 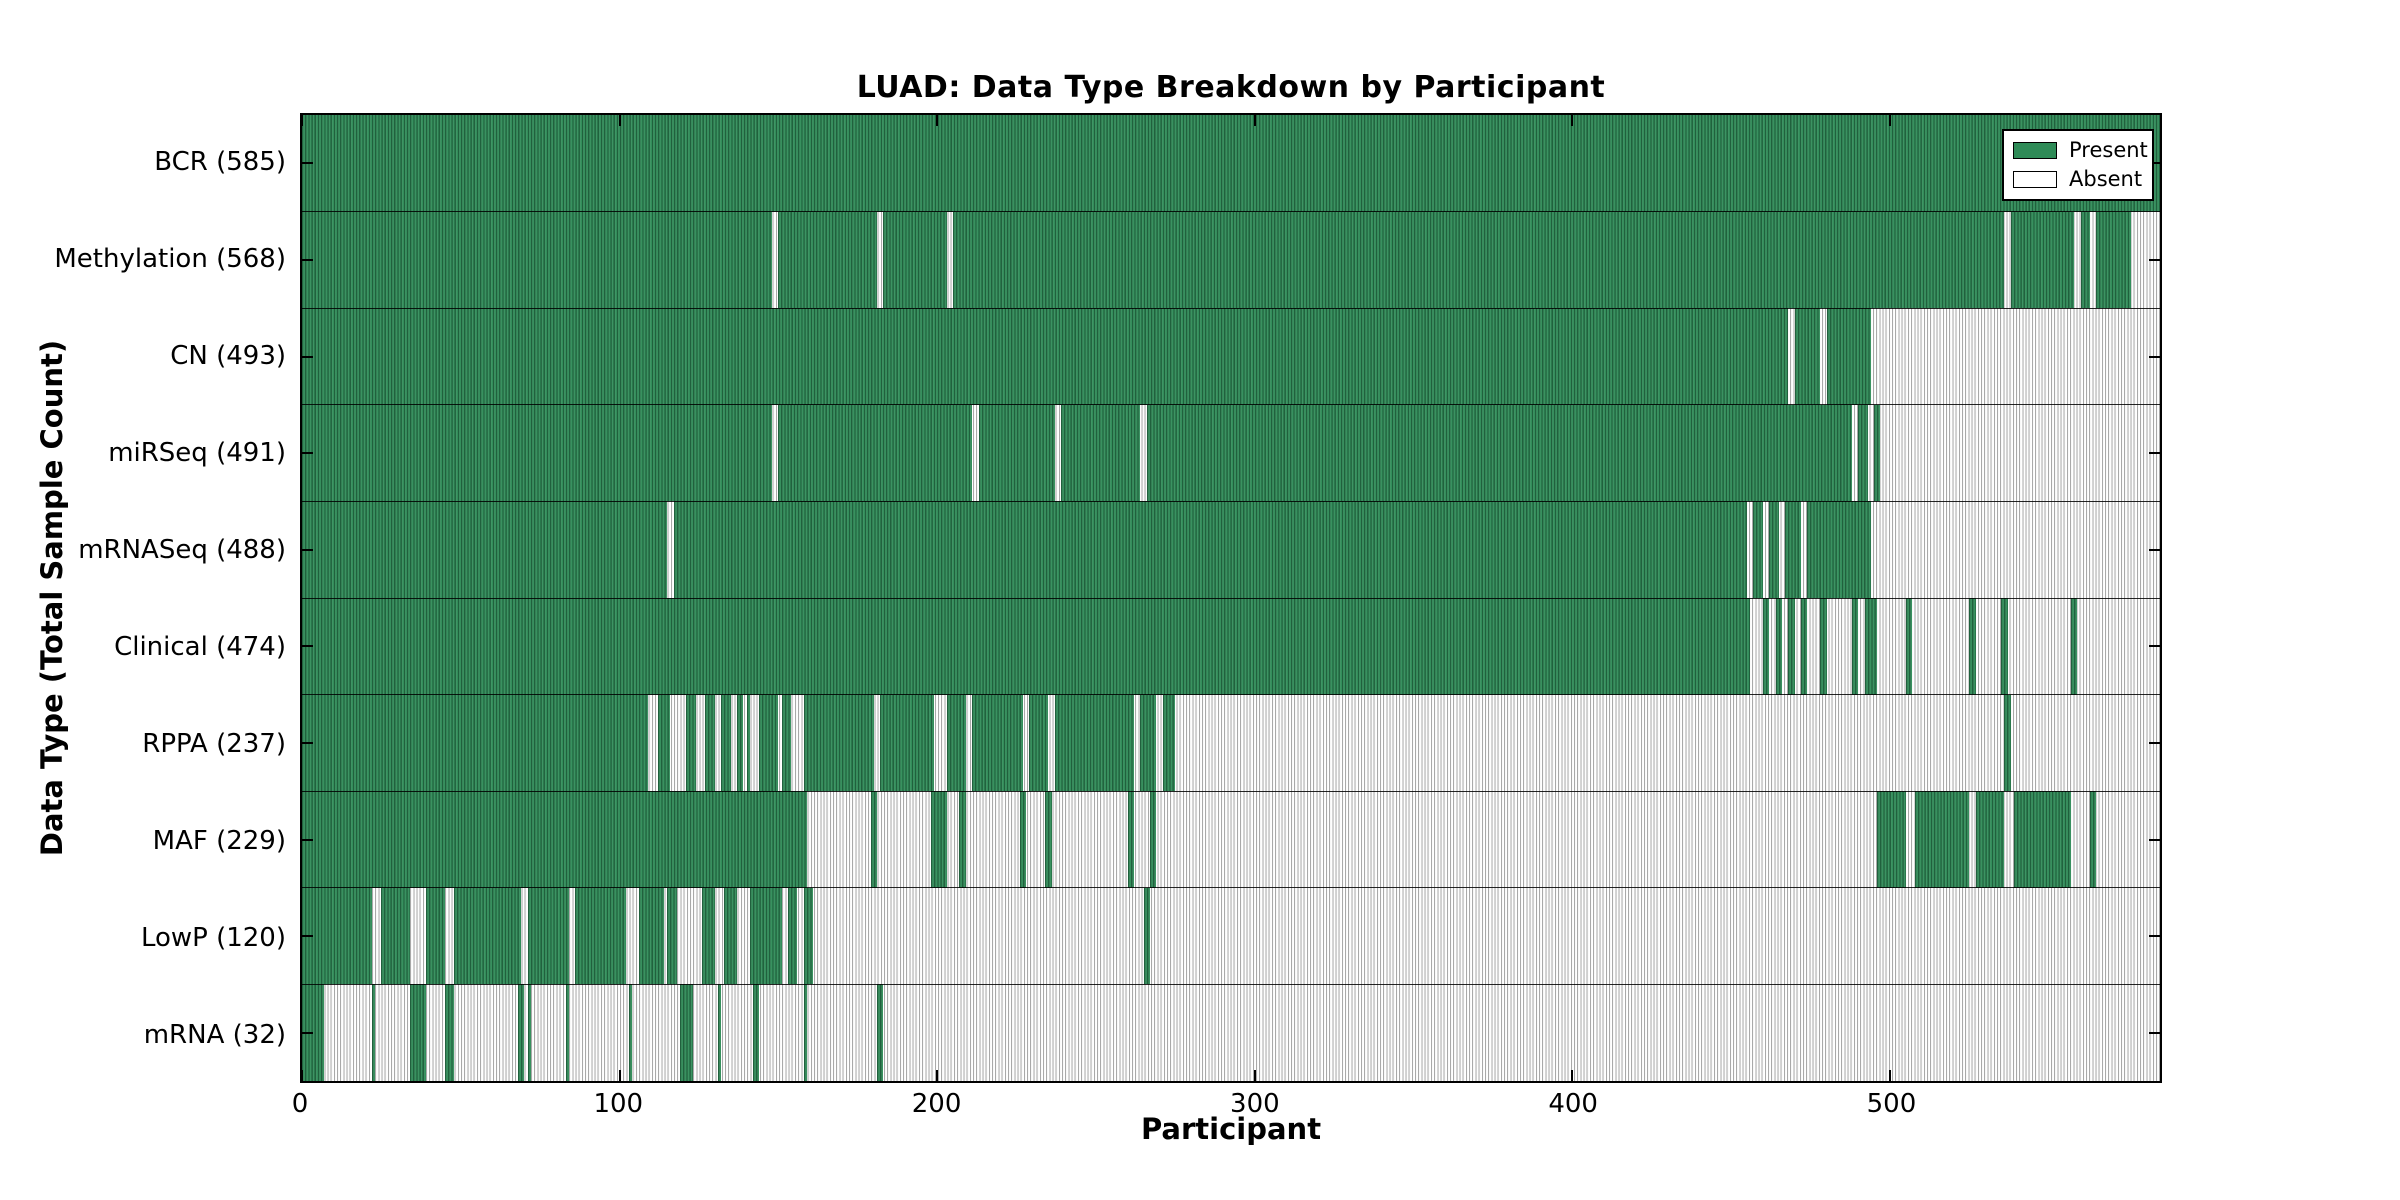 I want to click on legend: Present Absent, so click(x=2078, y=165).